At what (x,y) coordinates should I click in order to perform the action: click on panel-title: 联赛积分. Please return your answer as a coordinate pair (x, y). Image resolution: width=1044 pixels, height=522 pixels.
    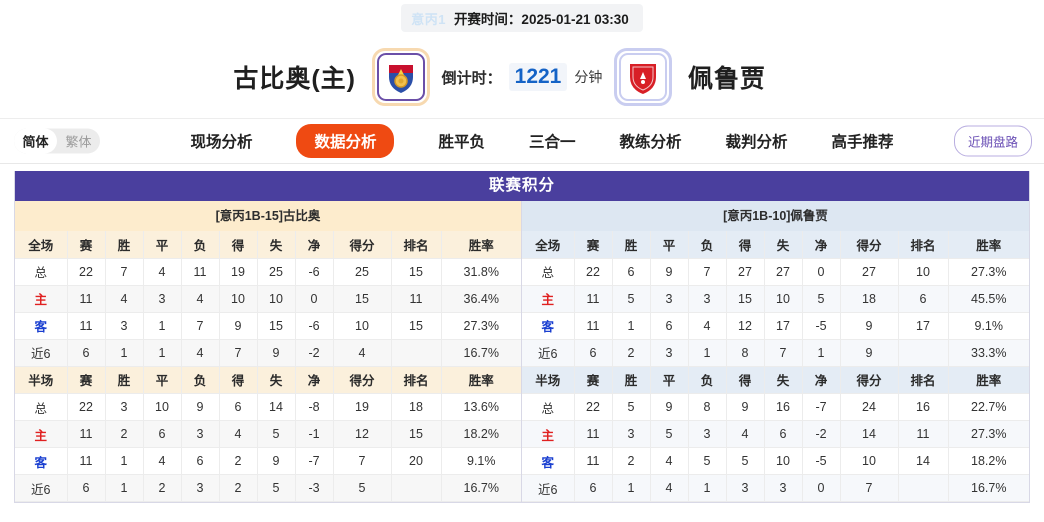
    Looking at the image, I should click on (522, 186).